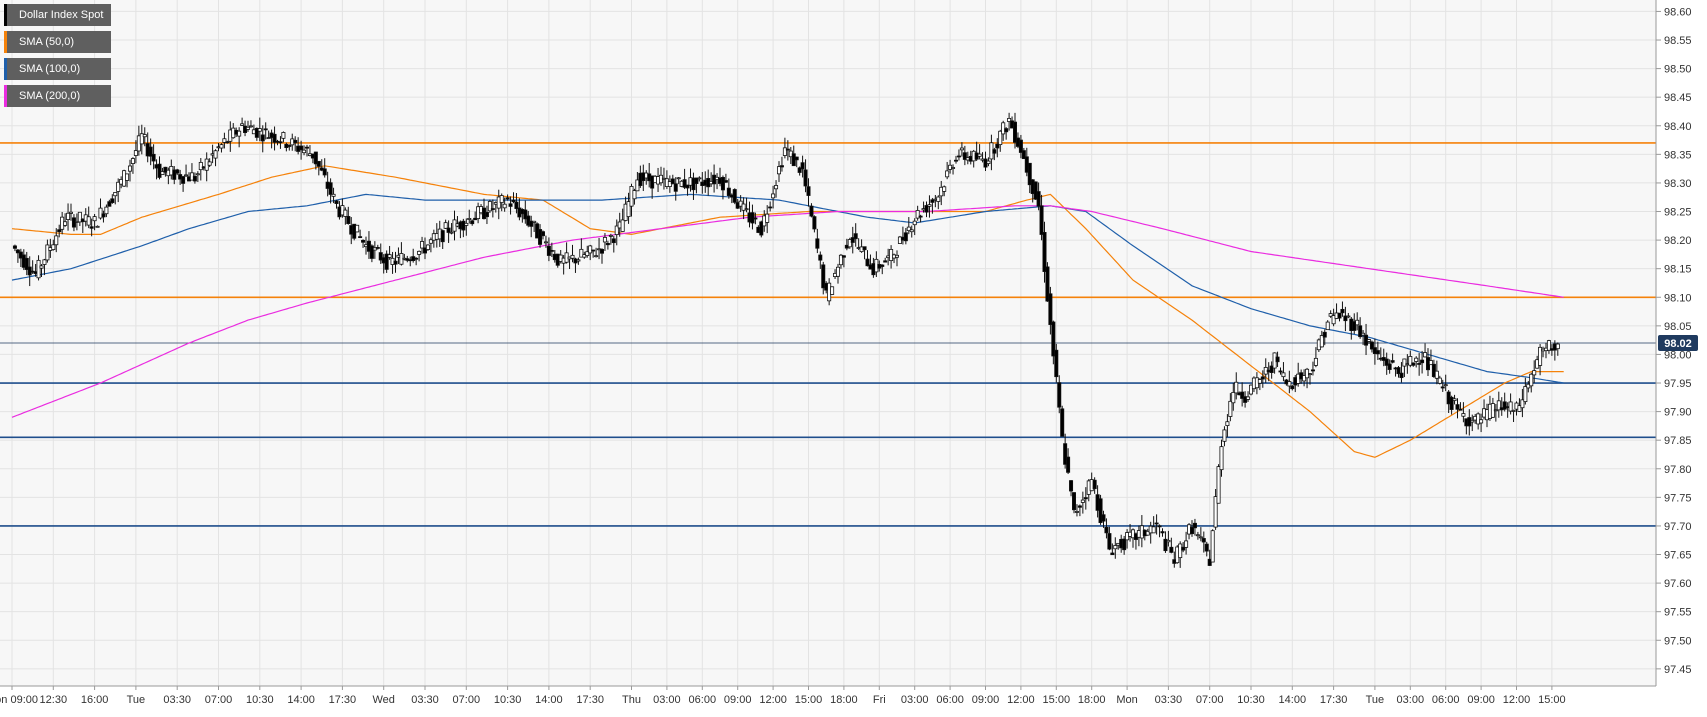  I want to click on legend-item-sma50: SMA (50,0), so click(58, 42).